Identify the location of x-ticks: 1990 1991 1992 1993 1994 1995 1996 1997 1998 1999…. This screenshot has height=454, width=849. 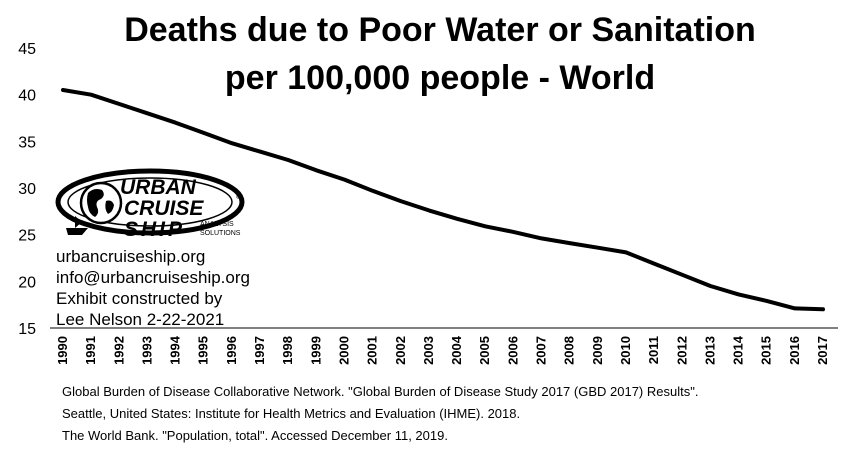
(442, 350).